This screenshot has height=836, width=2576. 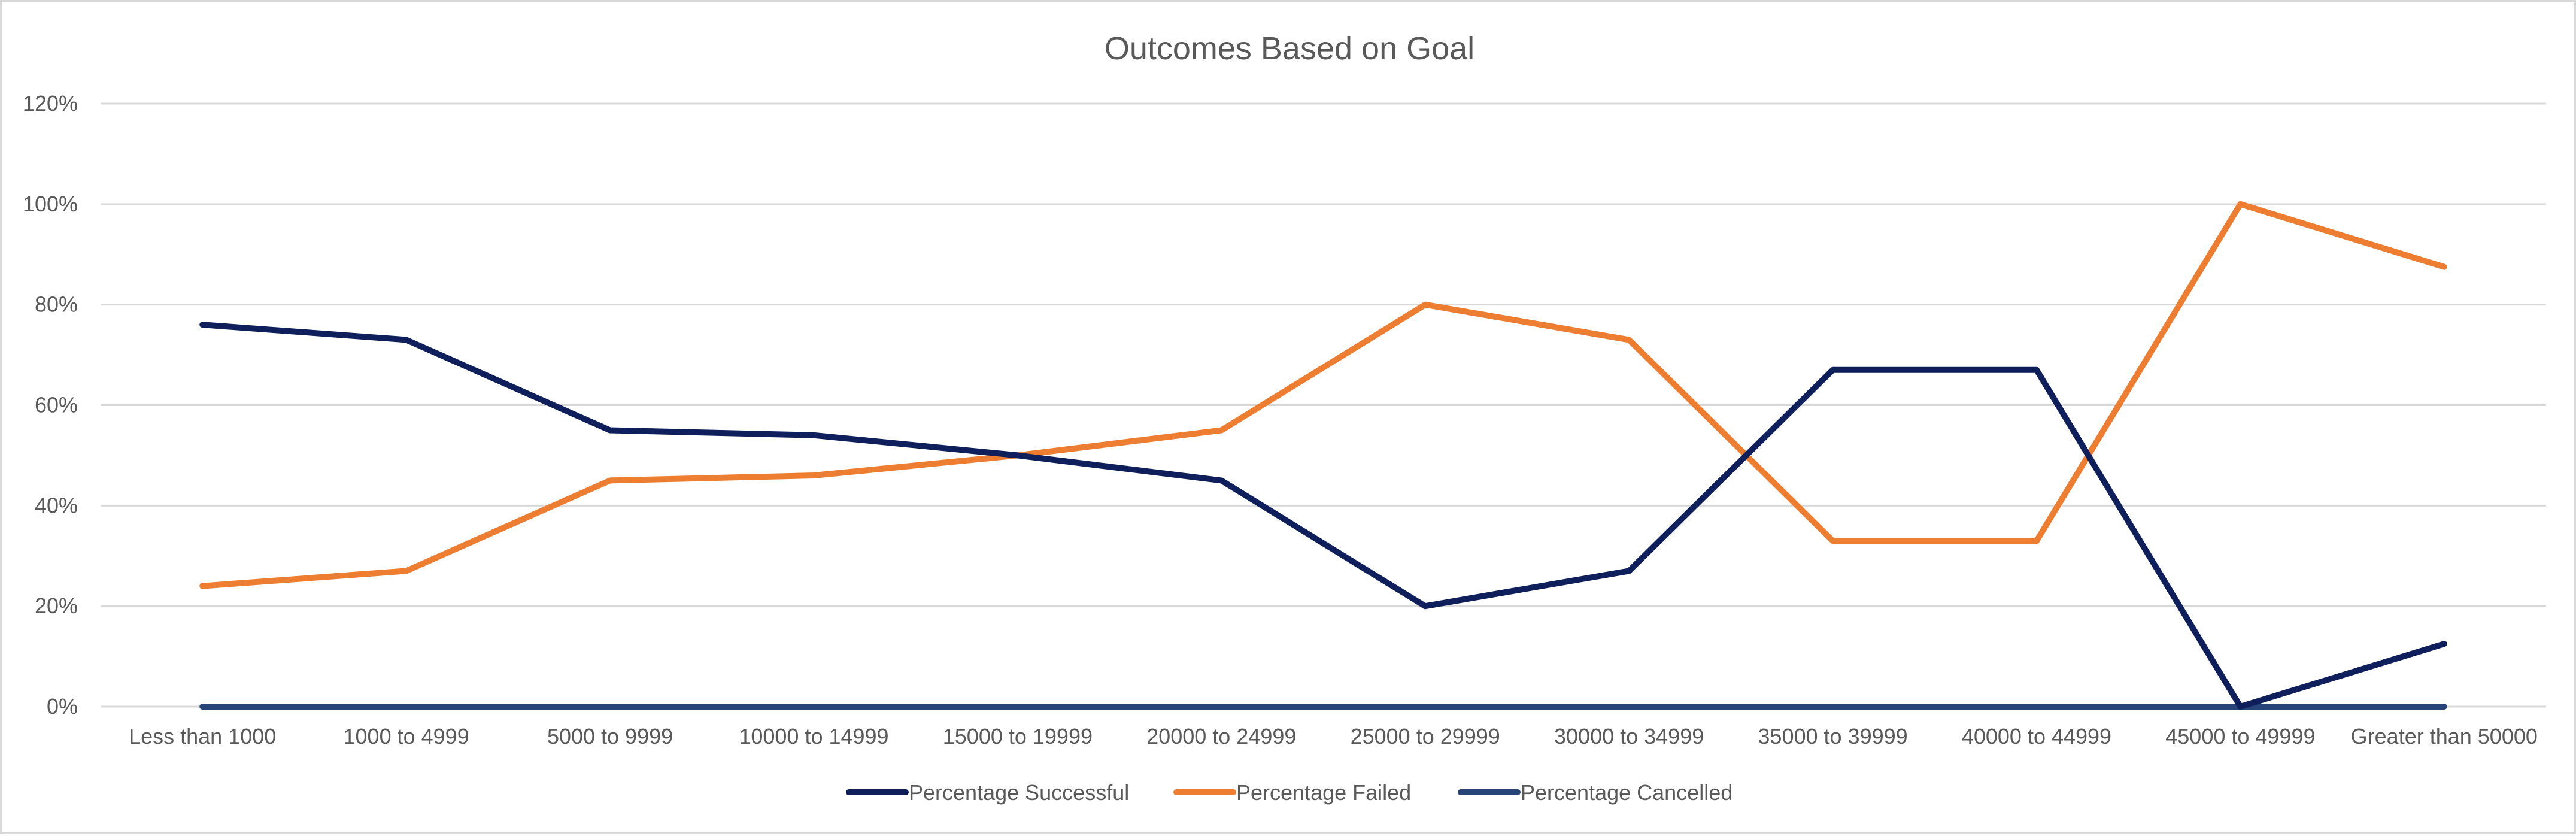 What do you see at coordinates (1221, 736) in the screenshot?
I see `x-tick-label: 20000 to 24999` at bounding box center [1221, 736].